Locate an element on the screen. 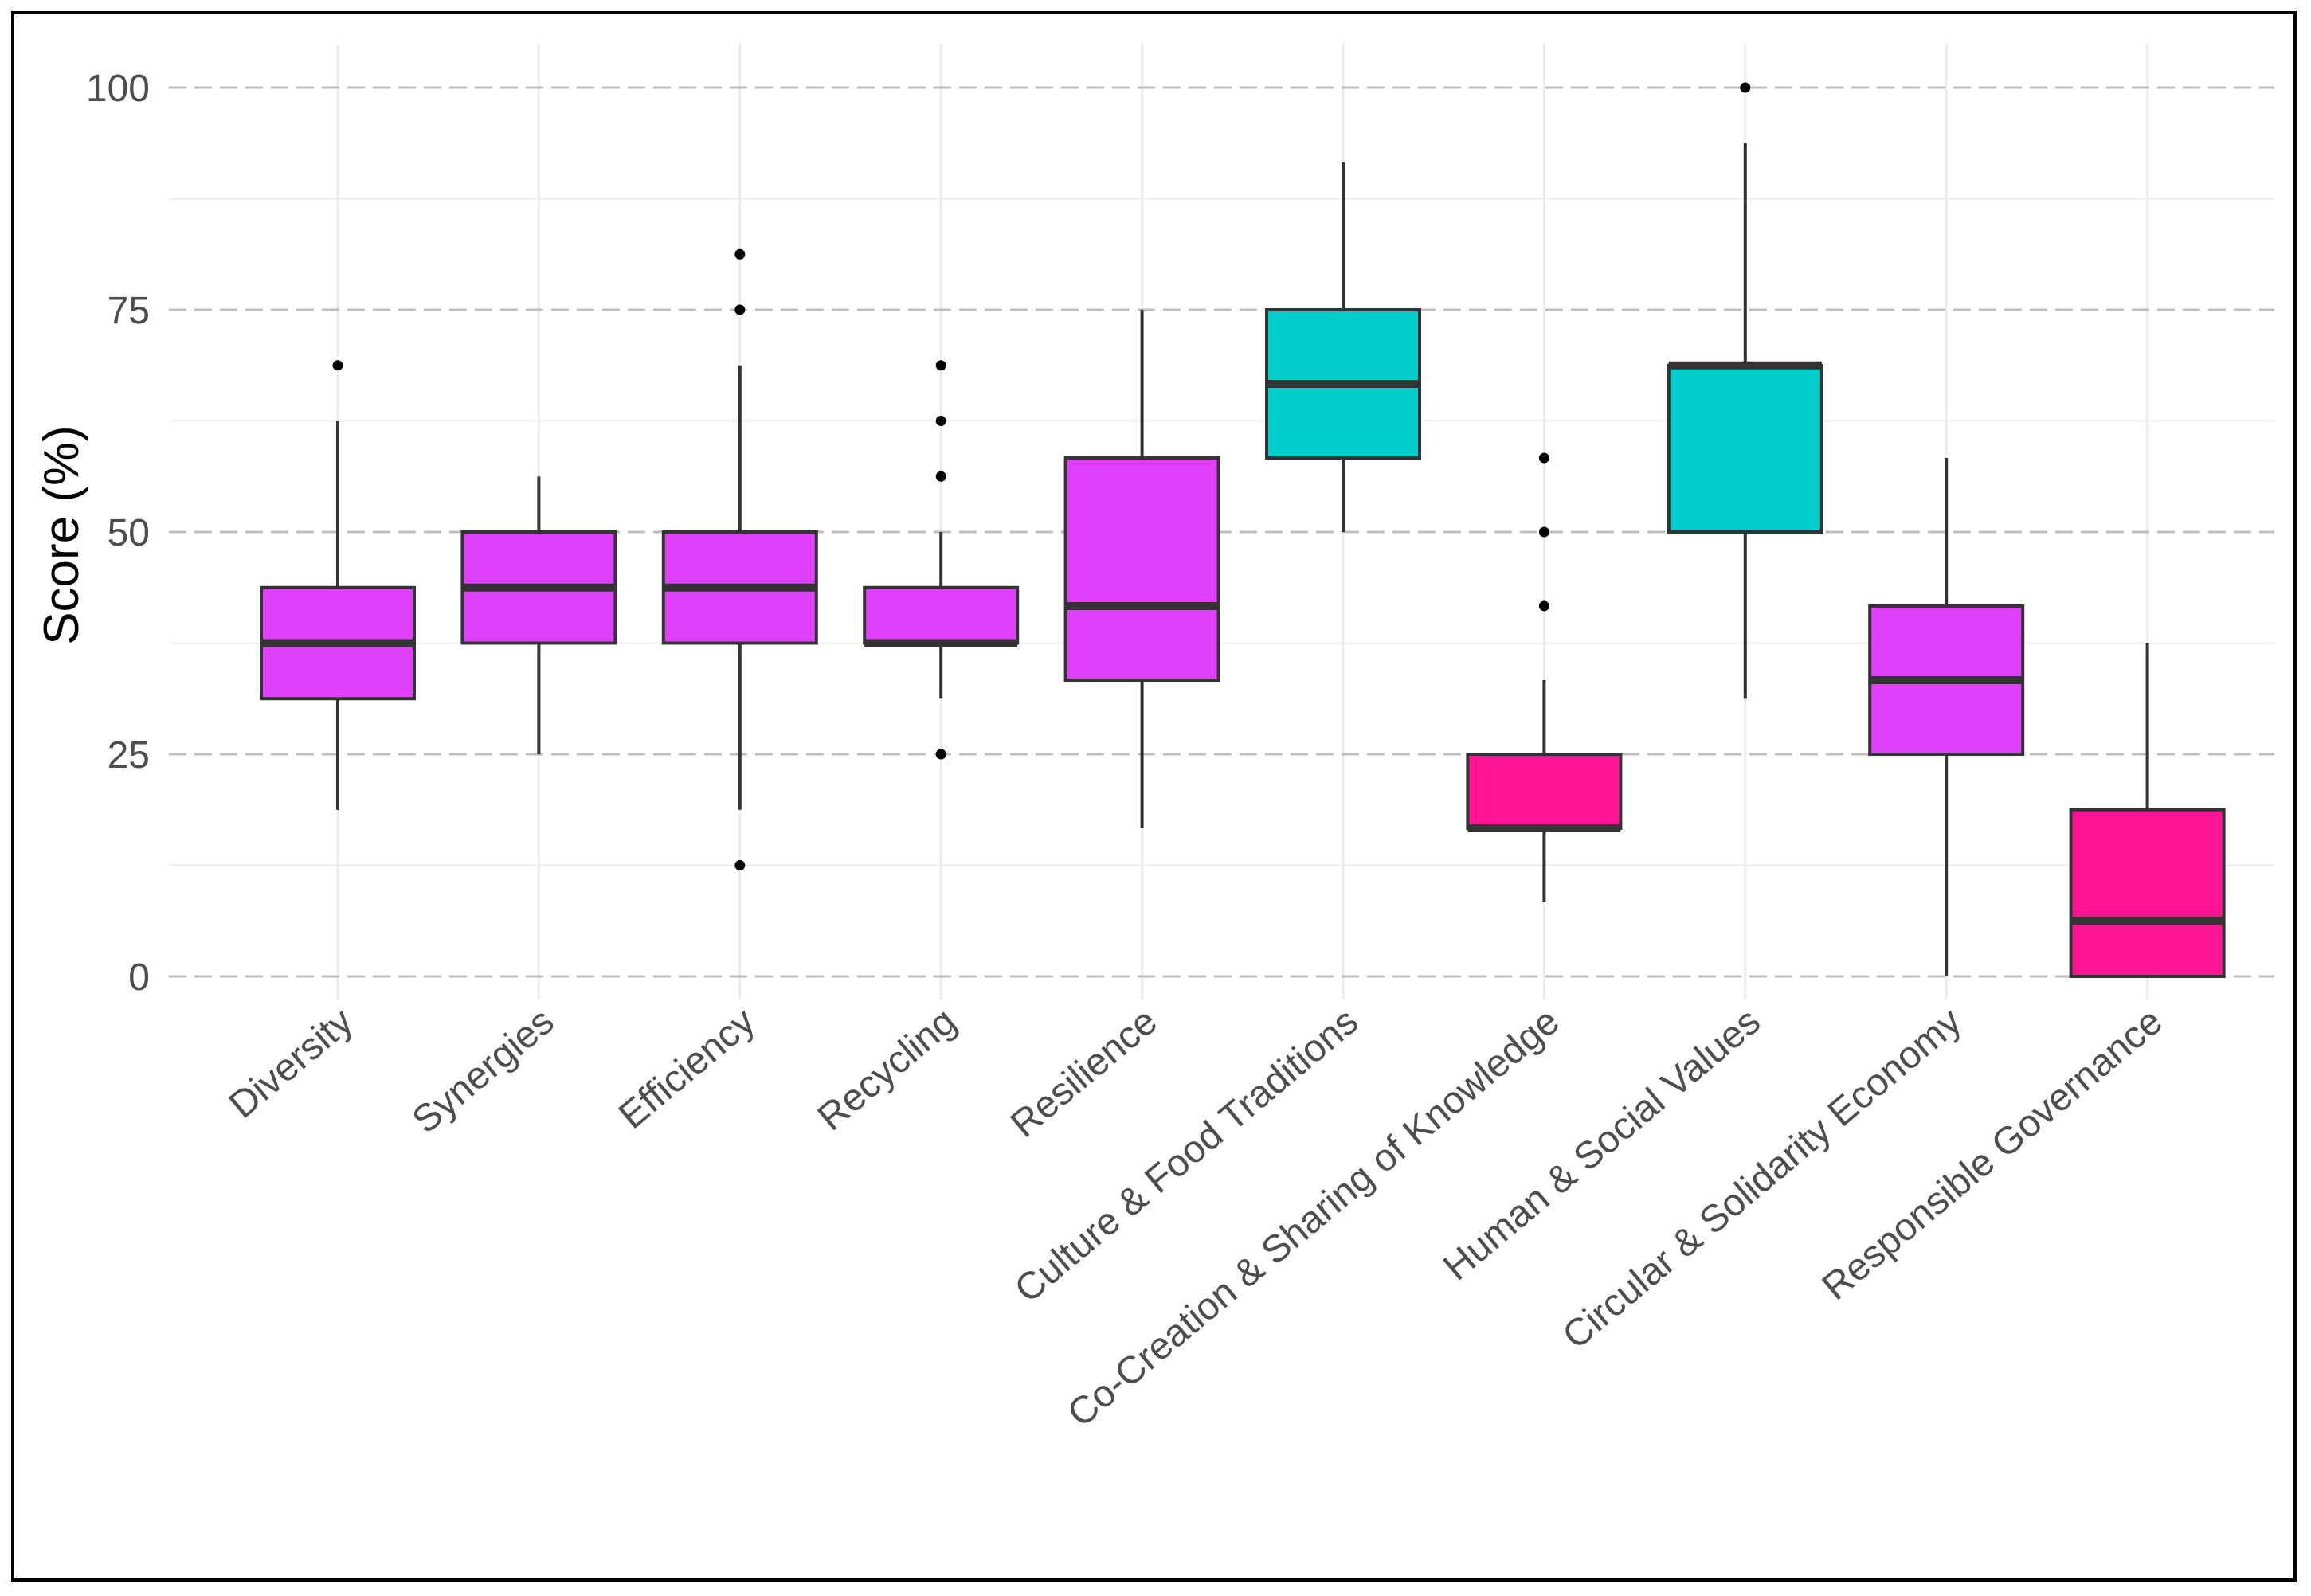 The width and height of the screenshot is (2311, 1596). y-axis-title: Score (%) is located at coordinates (61, 535).